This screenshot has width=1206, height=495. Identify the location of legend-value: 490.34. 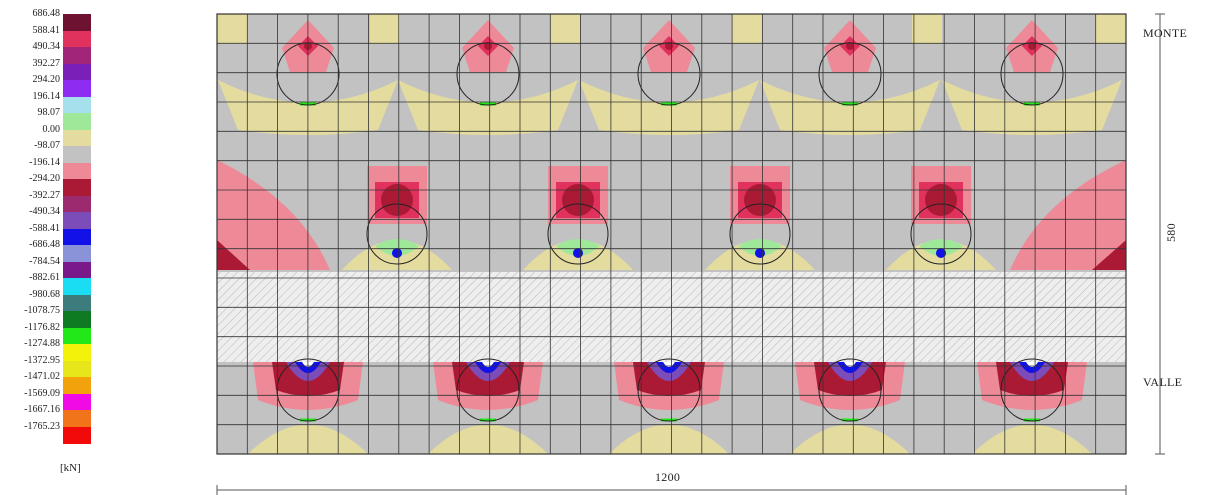
(46, 46).